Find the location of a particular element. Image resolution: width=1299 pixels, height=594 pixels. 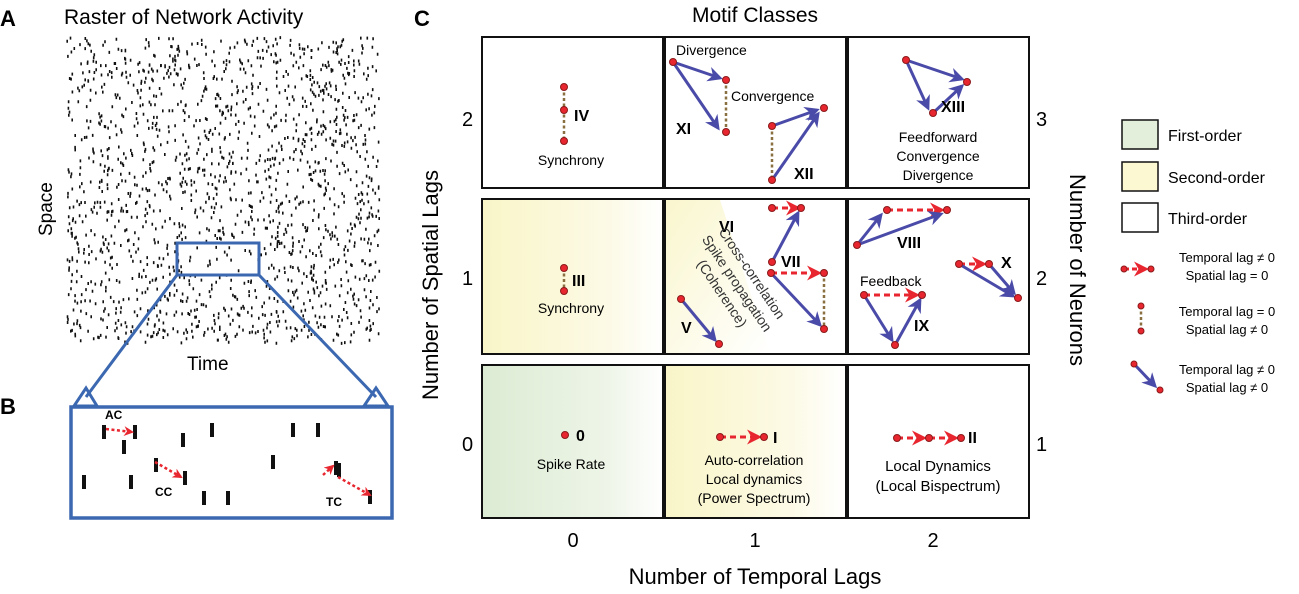

feedback-label: Feedback is located at coordinates (891, 281).